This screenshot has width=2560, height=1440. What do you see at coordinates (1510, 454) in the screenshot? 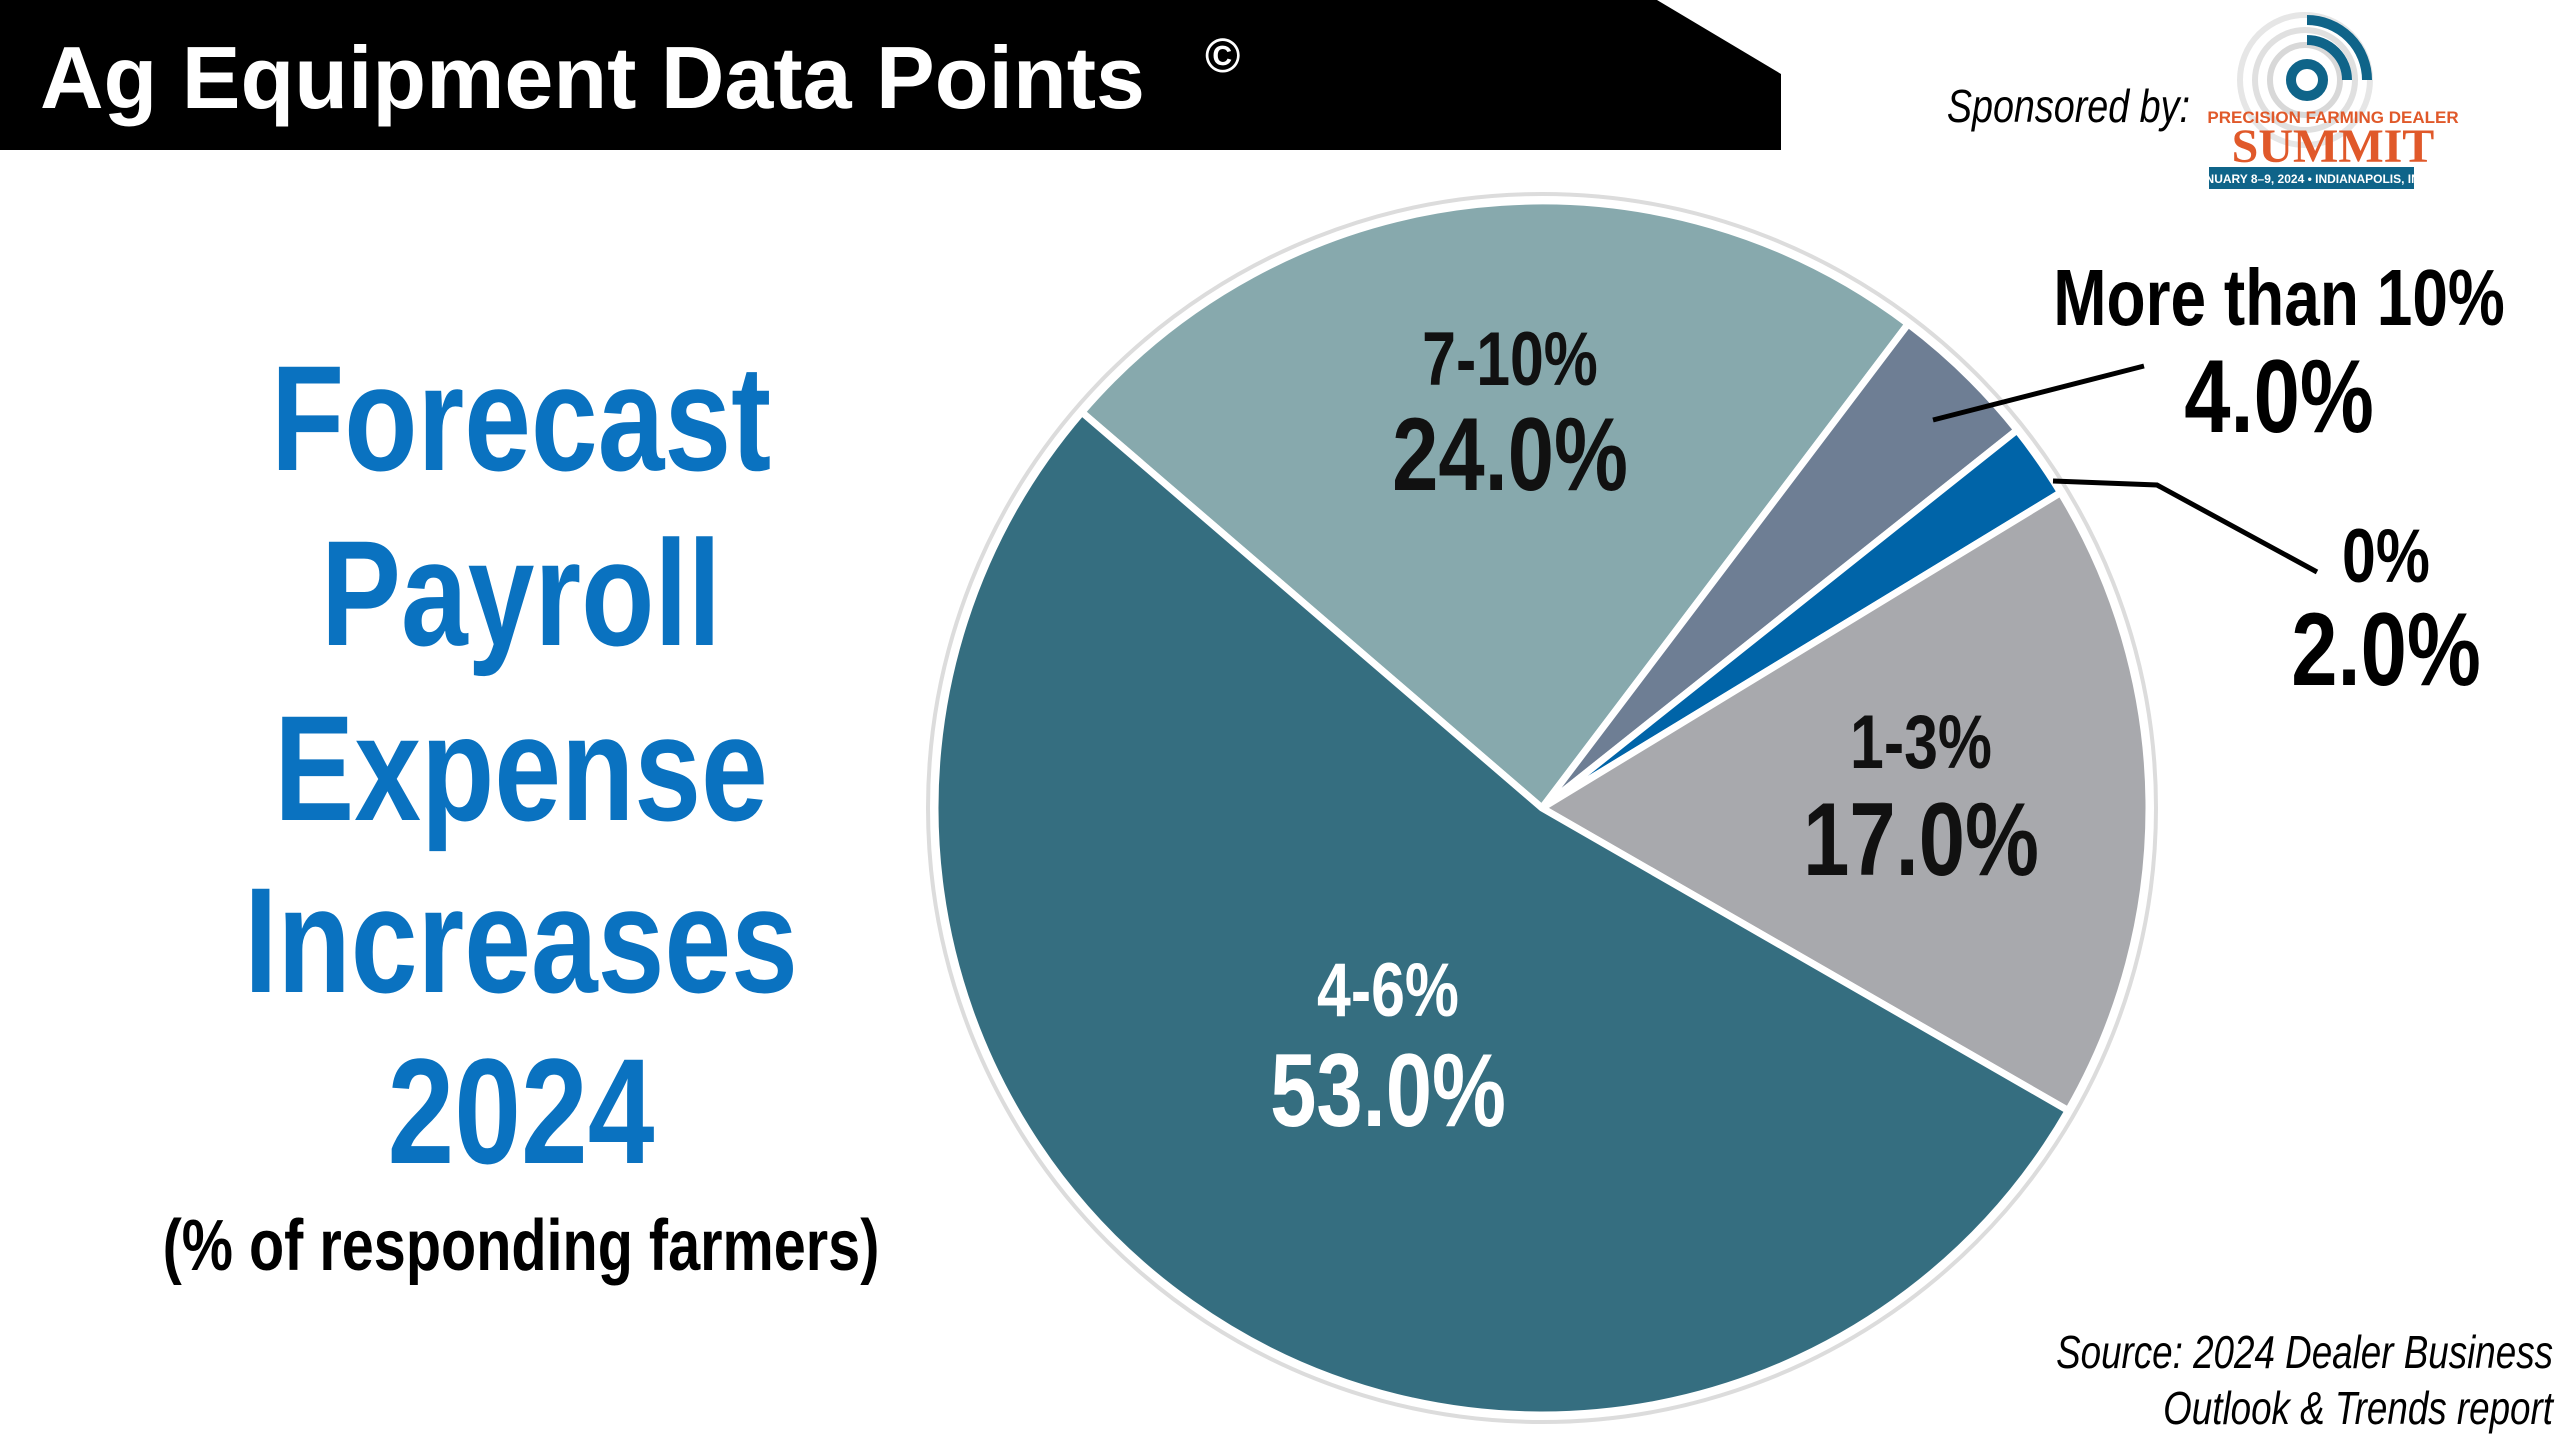
I see `value-7-10: 24.0%` at bounding box center [1510, 454].